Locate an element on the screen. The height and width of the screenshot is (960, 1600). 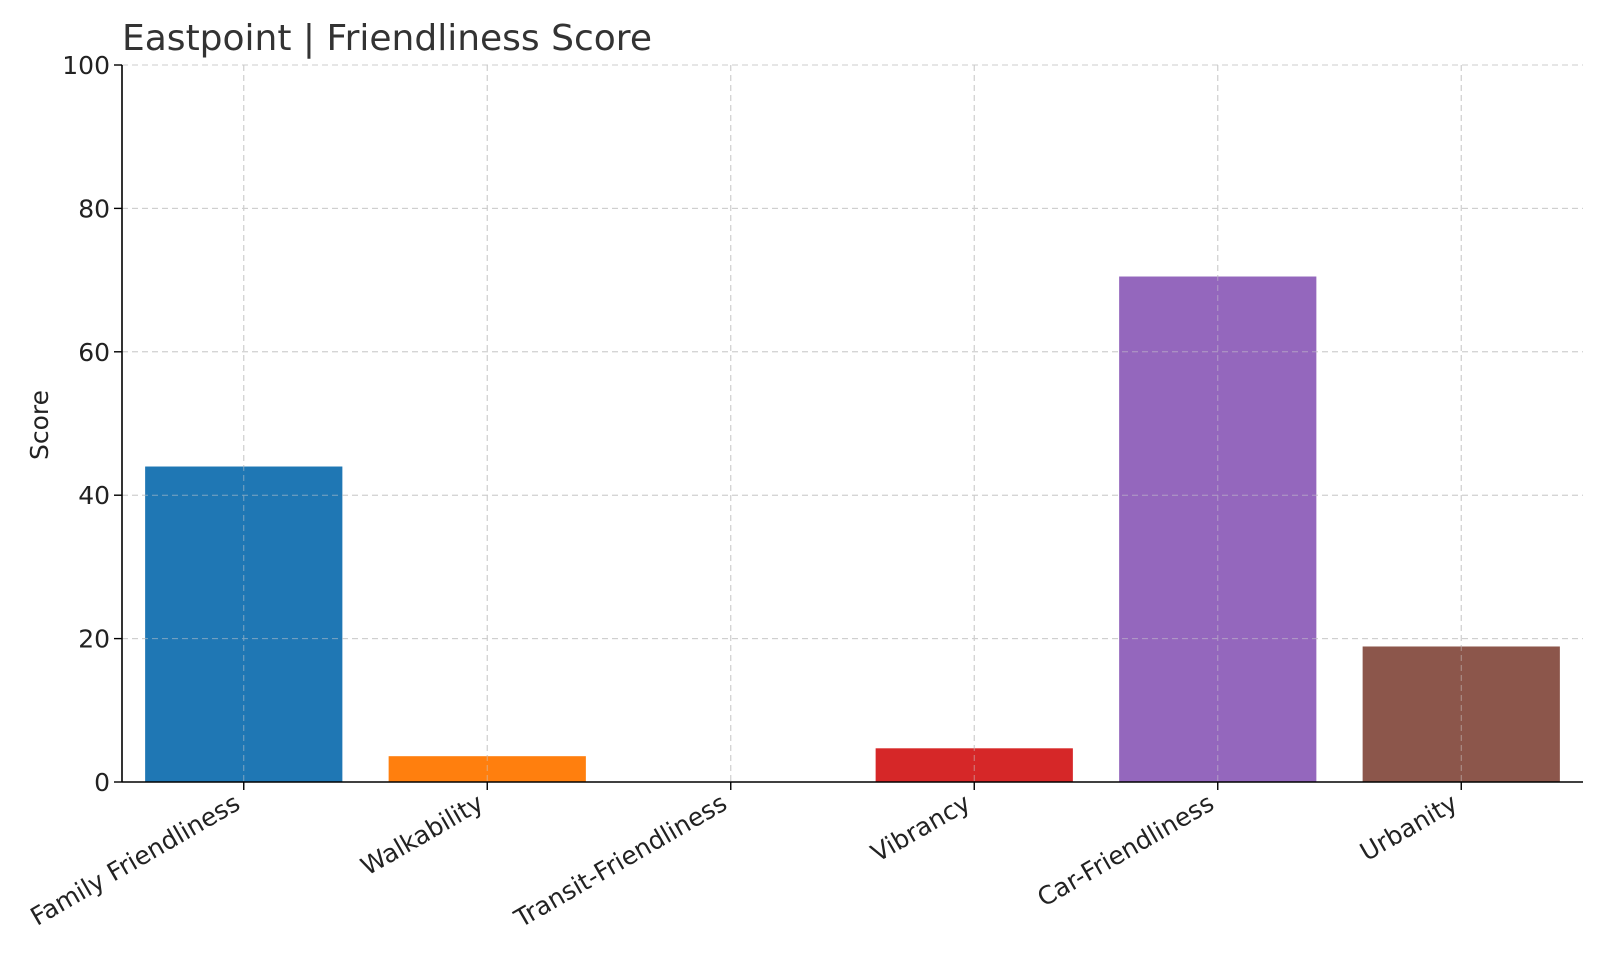
y-tick-label: 40 is located at coordinates (94, 495).